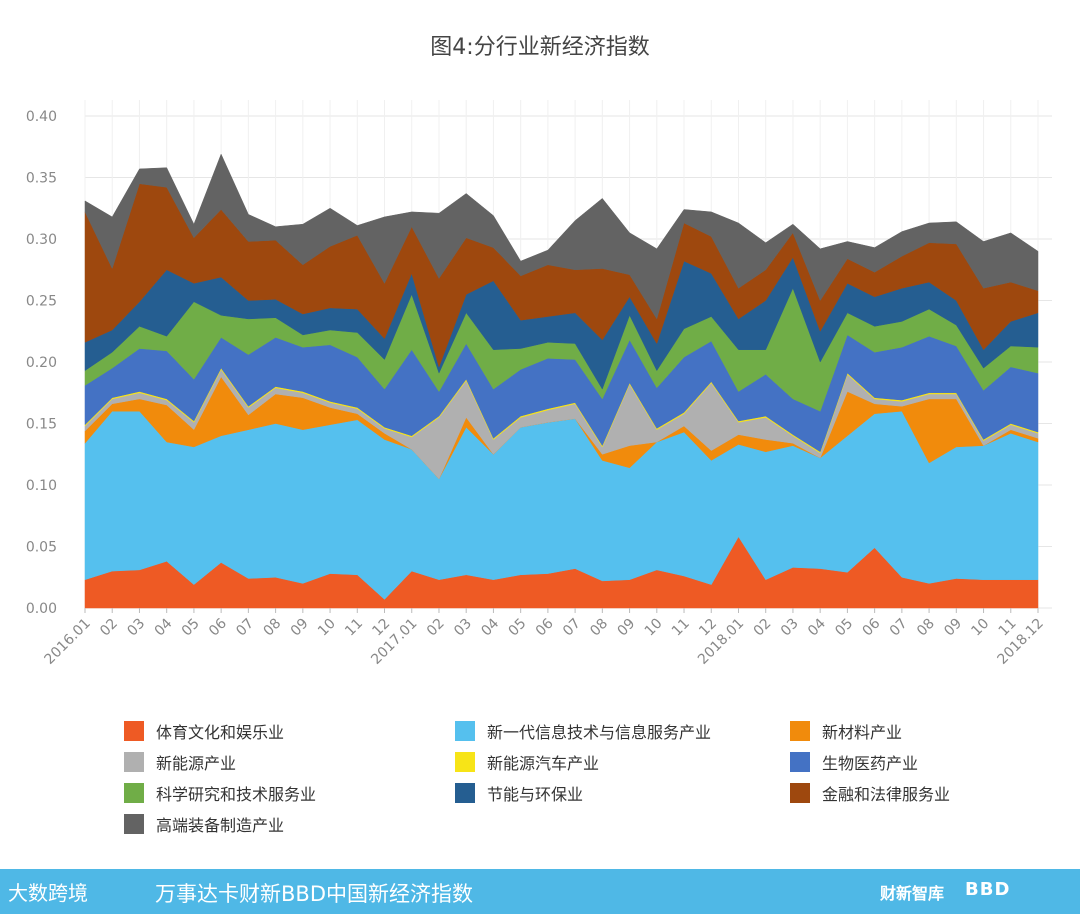 This screenshot has width=1080, height=914. What do you see at coordinates (236, 794) in the screenshot?
I see `legend-label: 科学研究和技术服务业` at bounding box center [236, 794].